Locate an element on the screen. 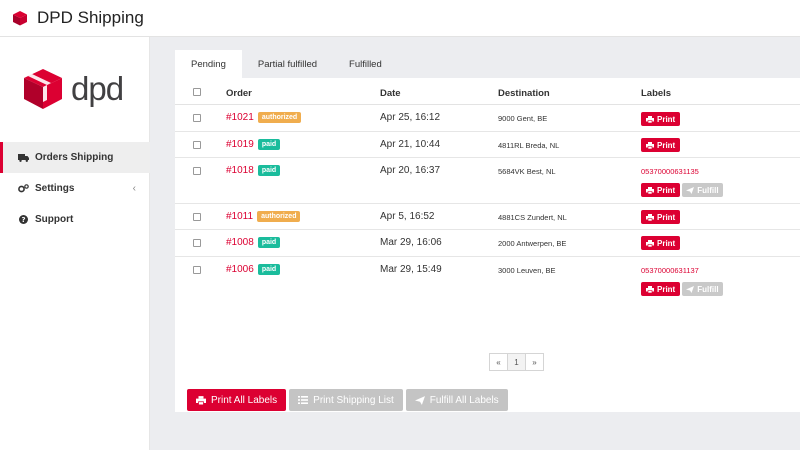 The image size is (800, 450). print-all-labels-button: Print All Labels is located at coordinates (237, 400).